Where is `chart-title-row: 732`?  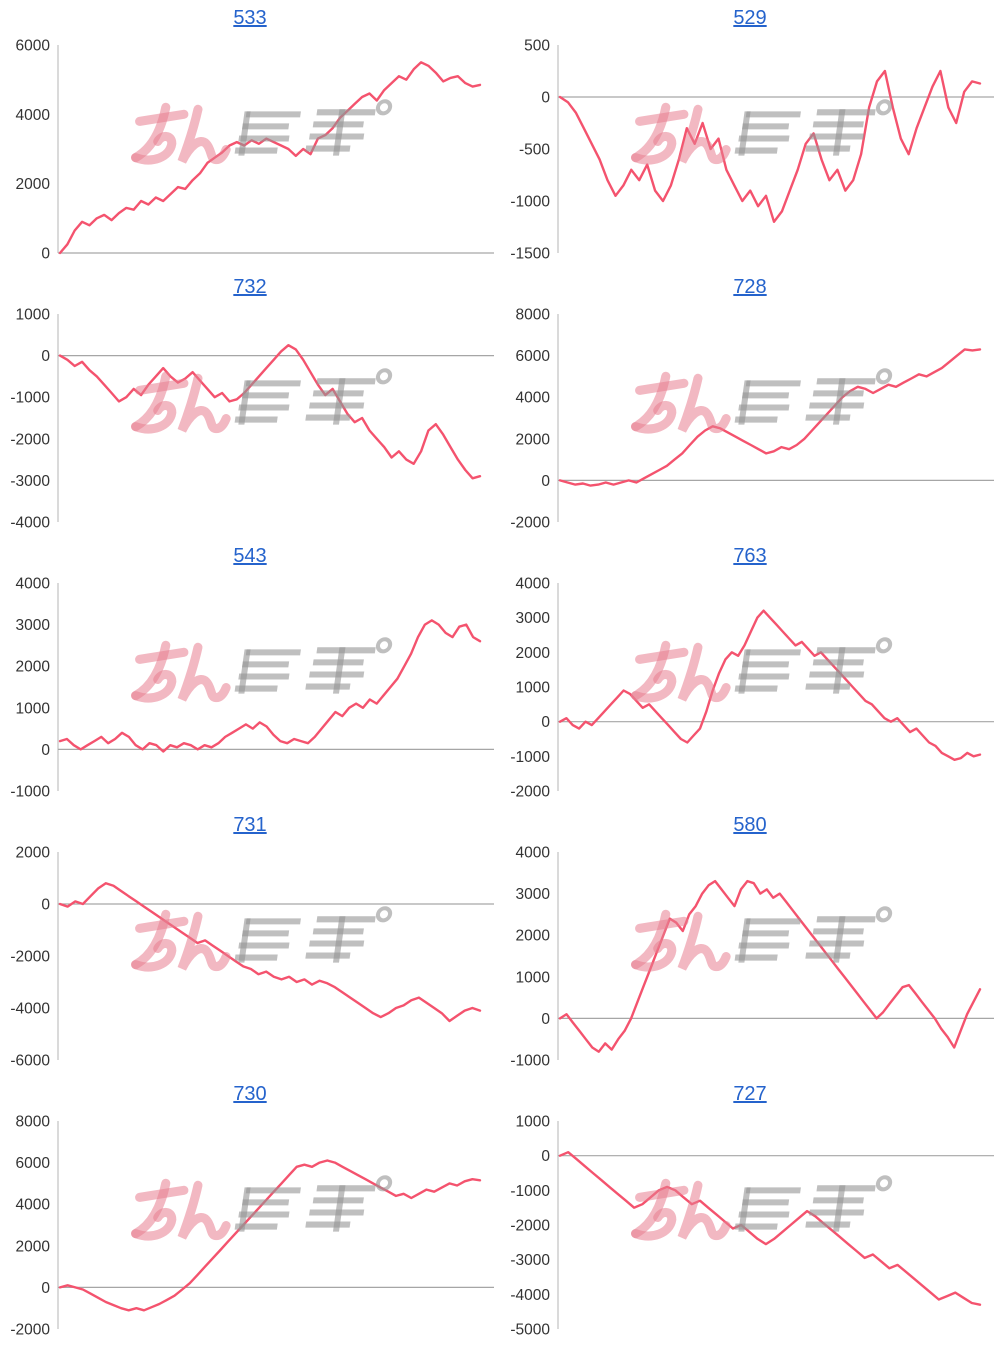
chart-title-row: 732 is located at coordinates (250, 286).